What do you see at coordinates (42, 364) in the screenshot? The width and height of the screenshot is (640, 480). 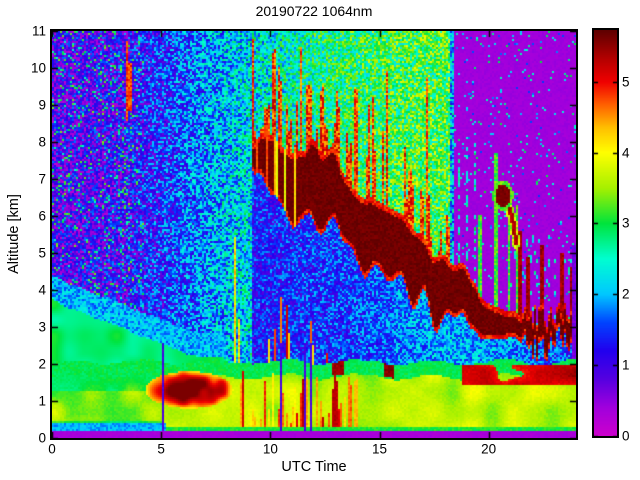 I see `y-tick-label: 2` at bounding box center [42, 364].